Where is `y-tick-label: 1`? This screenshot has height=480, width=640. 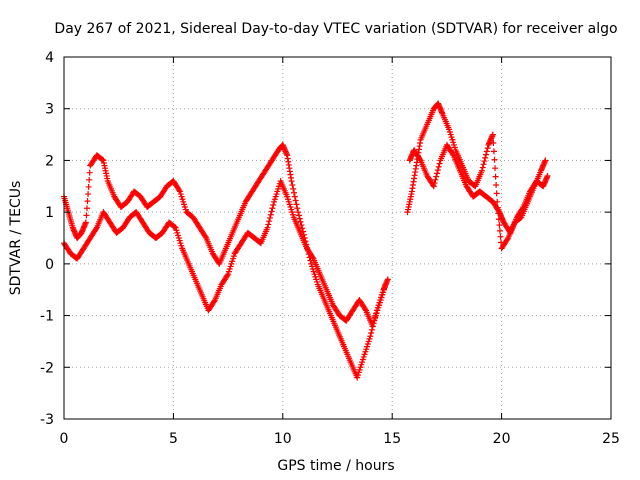 y-tick-label: 1 is located at coordinates (49, 213).